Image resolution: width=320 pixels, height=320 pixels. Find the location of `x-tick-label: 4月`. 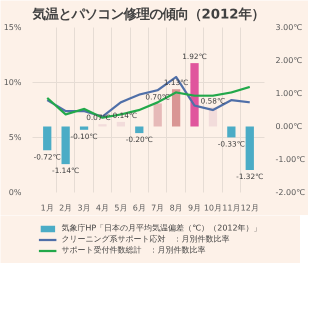

x-tick-label: 4月 is located at coordinates (103, 208).